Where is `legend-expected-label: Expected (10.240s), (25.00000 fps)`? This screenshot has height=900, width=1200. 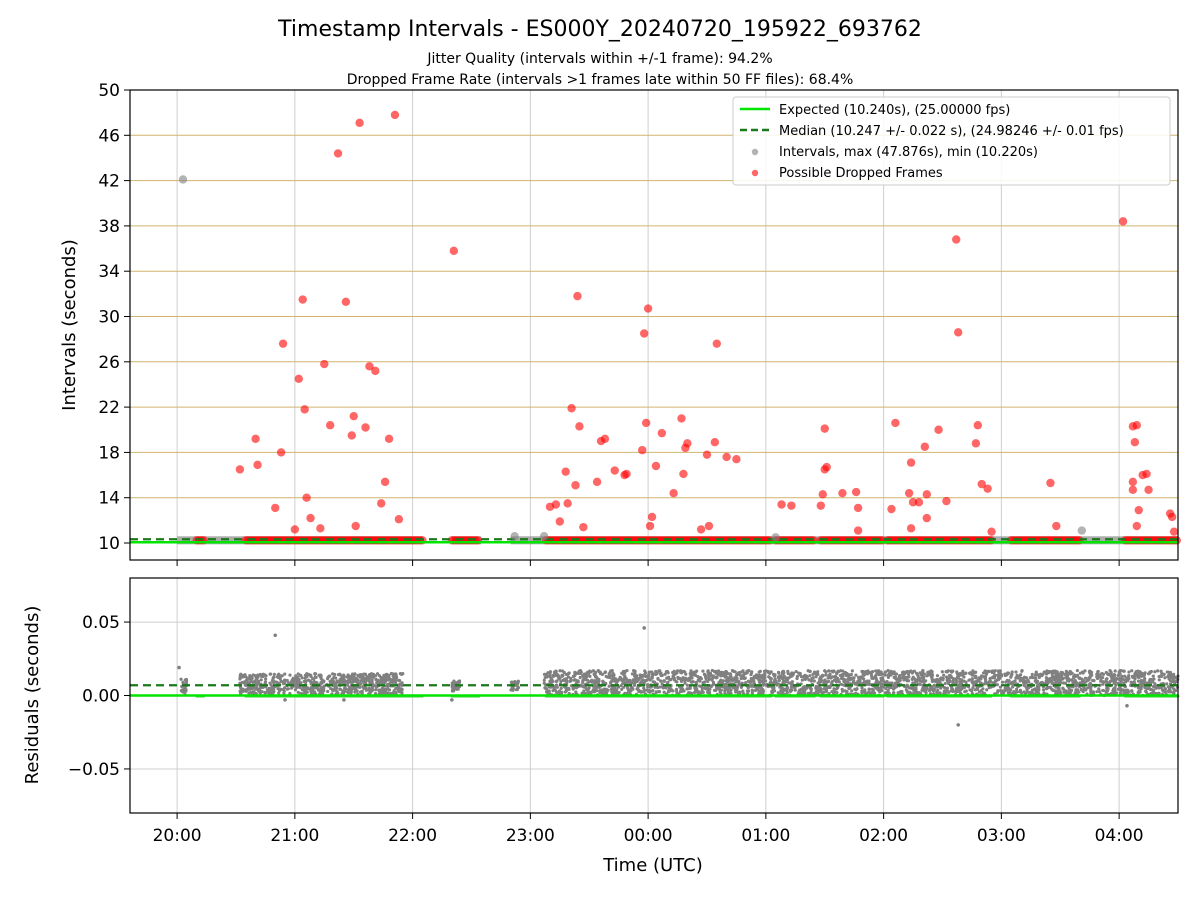
legend-expected-label: Expected (10.240s), (25.00000 fps) is located at coordinates (894, 110).